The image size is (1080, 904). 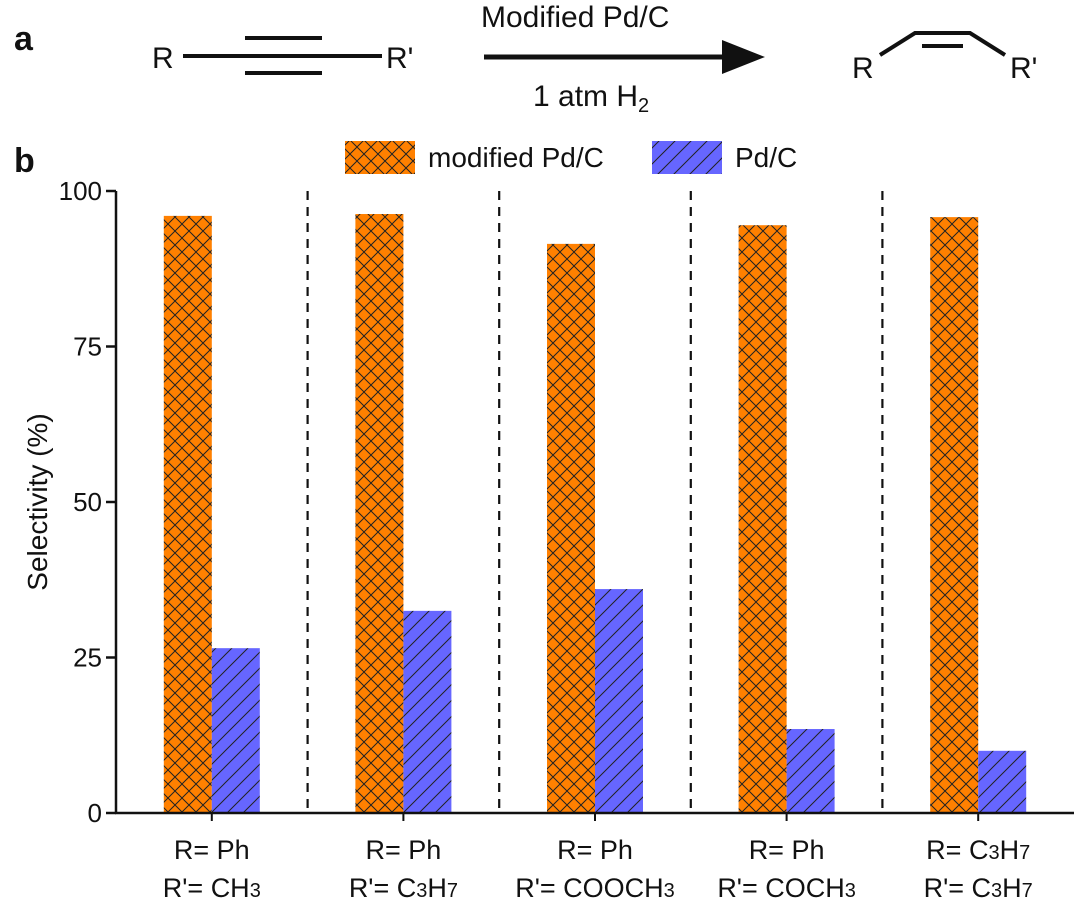 I want to click on reaction-scheme: a R R' Modified Pd/C 1 atm H2 R R', so click(x=525, y=59).